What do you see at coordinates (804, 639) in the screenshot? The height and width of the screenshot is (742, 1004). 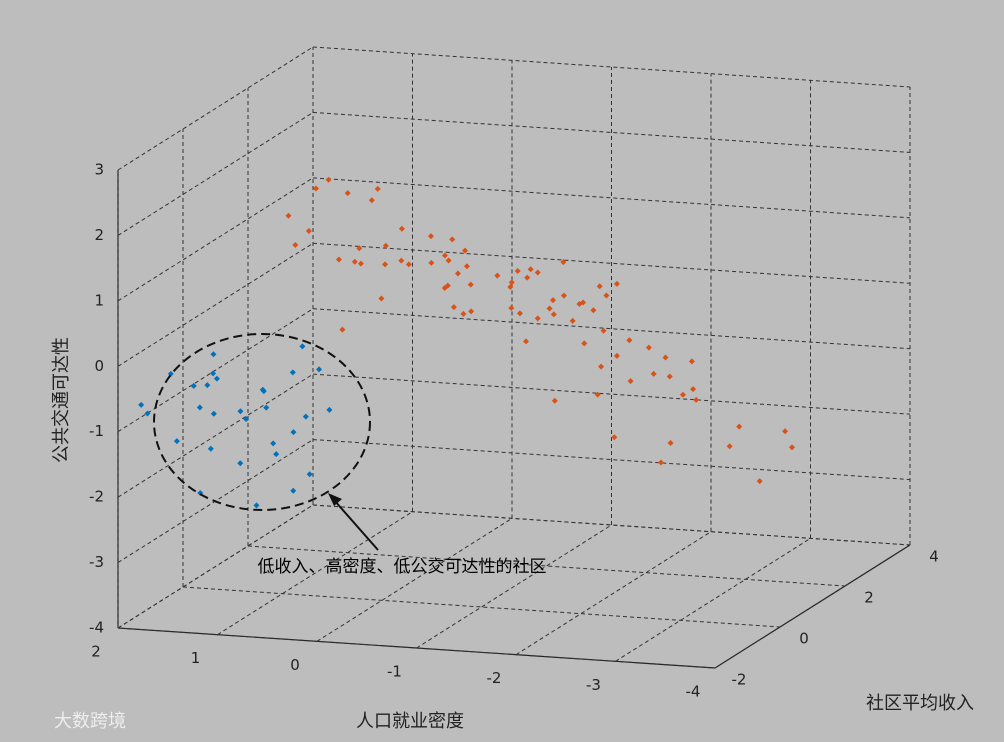 I see `y-tick-label: 0` at bounding box center [804, 639].